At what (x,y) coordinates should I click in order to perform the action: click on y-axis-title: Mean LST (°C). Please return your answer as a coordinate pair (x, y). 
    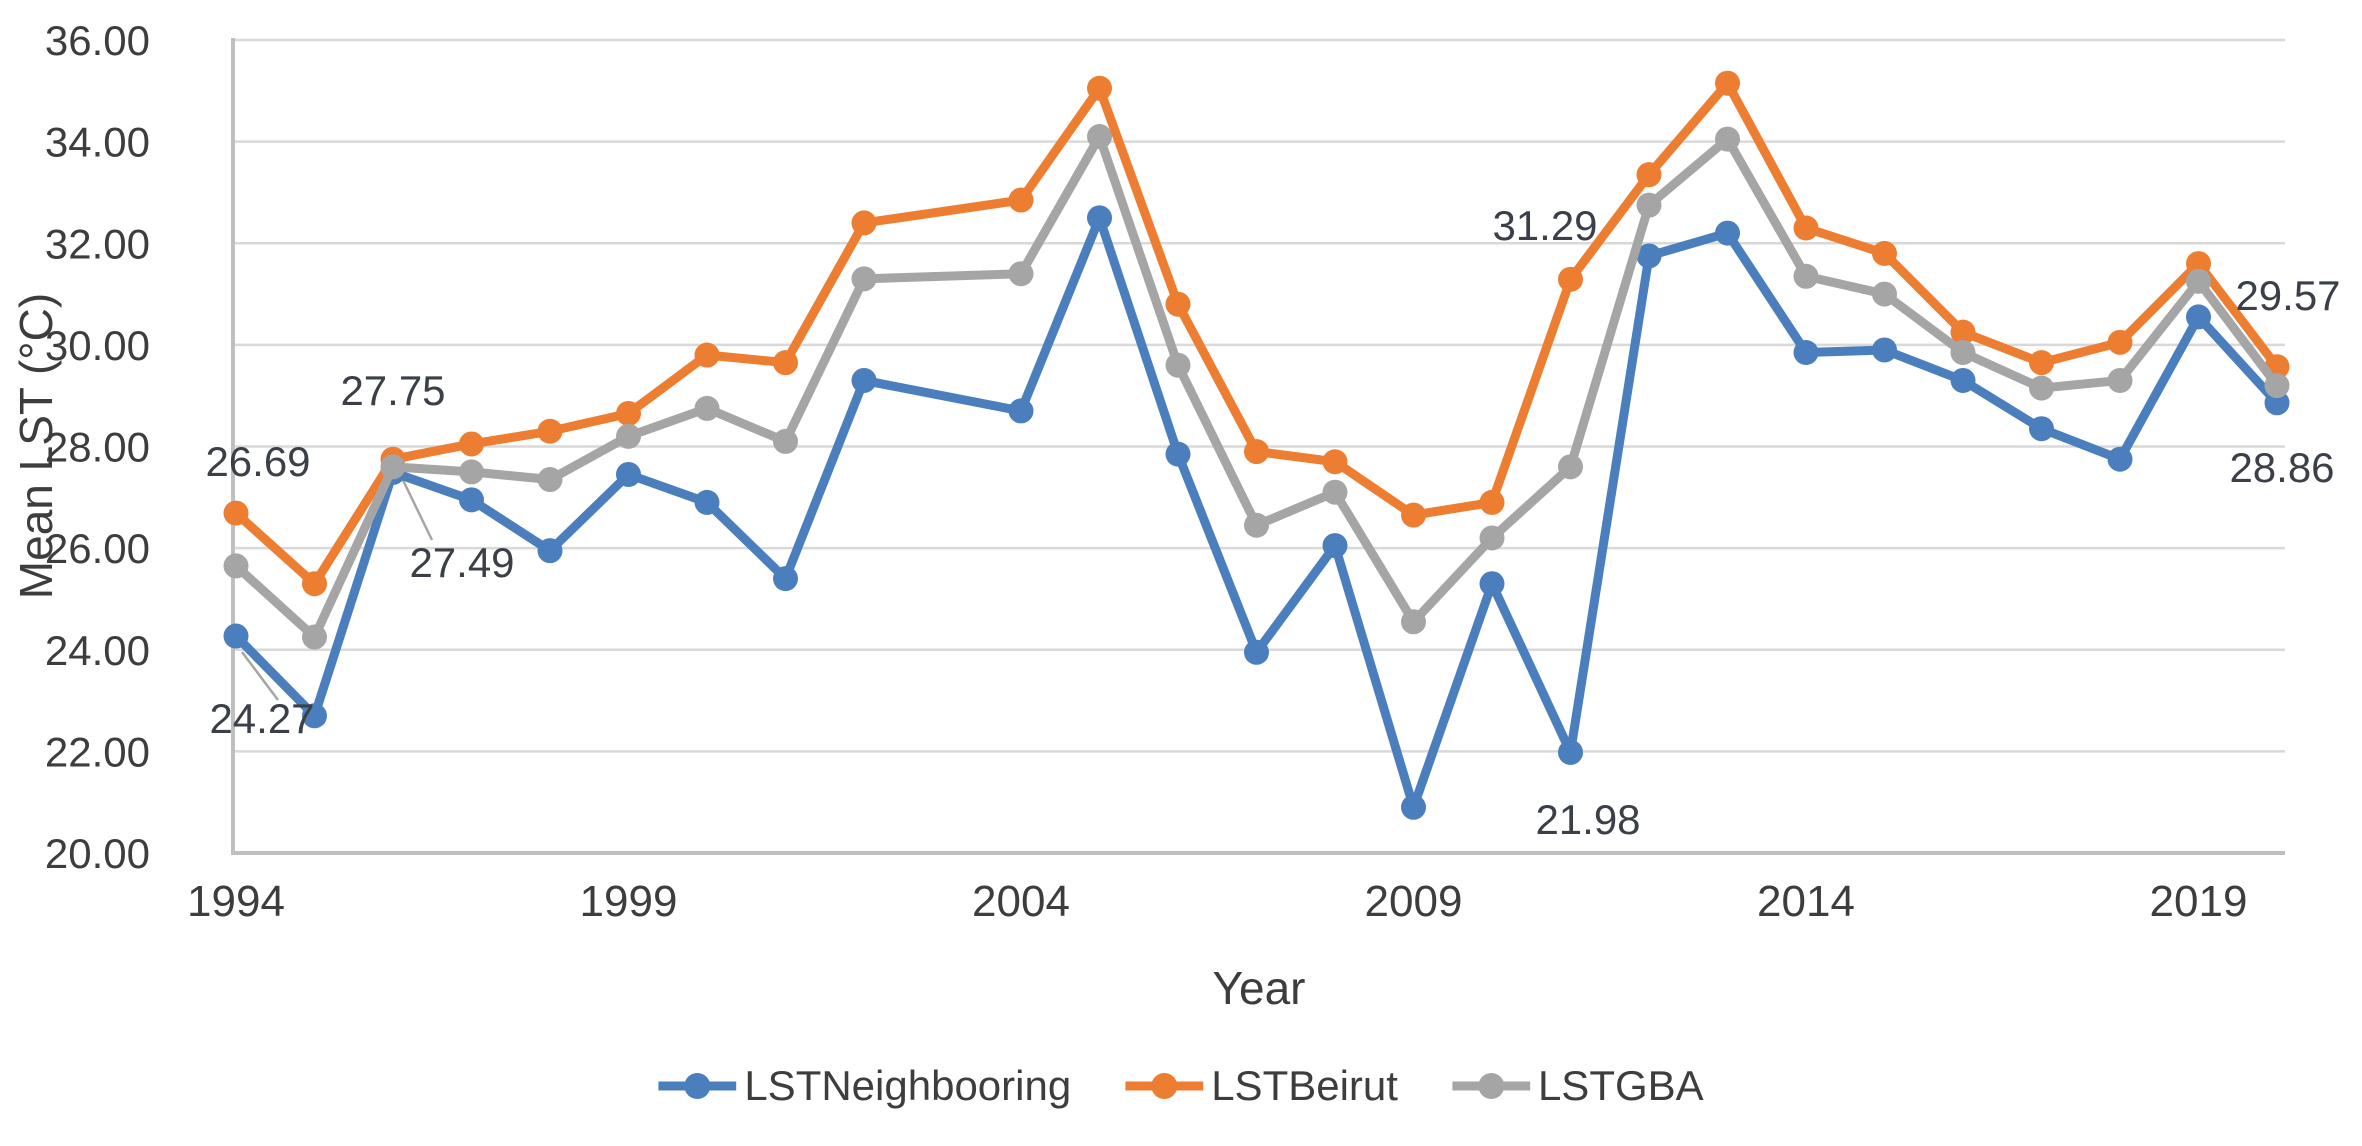
    Looking at the image, I should click on (36, 446).